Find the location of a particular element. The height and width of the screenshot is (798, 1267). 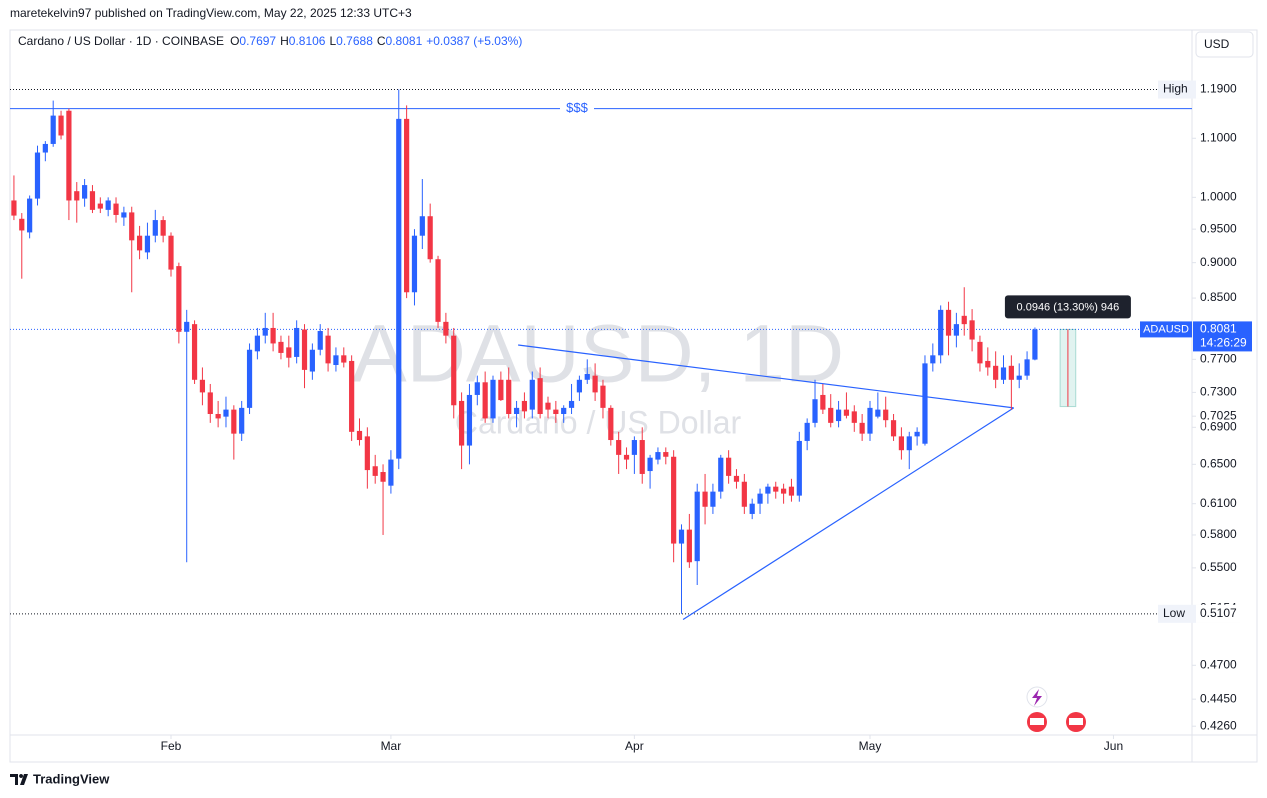

countdown-label: 14:26:29 is located at coordinates (1223, 343).